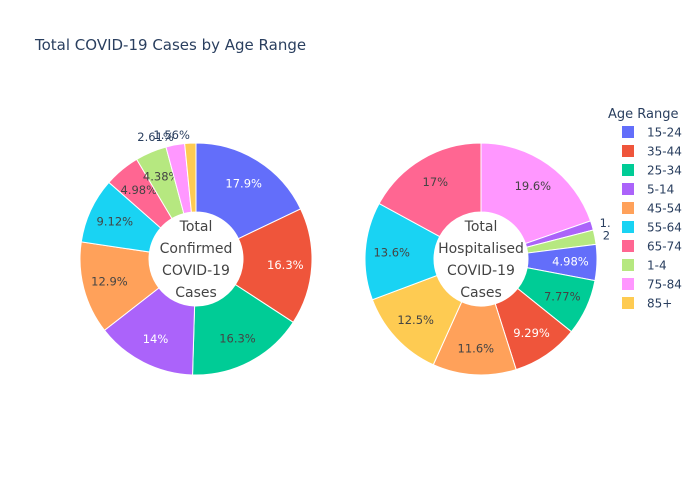 Image resolution: width=700 pixels, height=500 pixels. I want to click on legend-label-45-54: 45-54, so click(664, 209).